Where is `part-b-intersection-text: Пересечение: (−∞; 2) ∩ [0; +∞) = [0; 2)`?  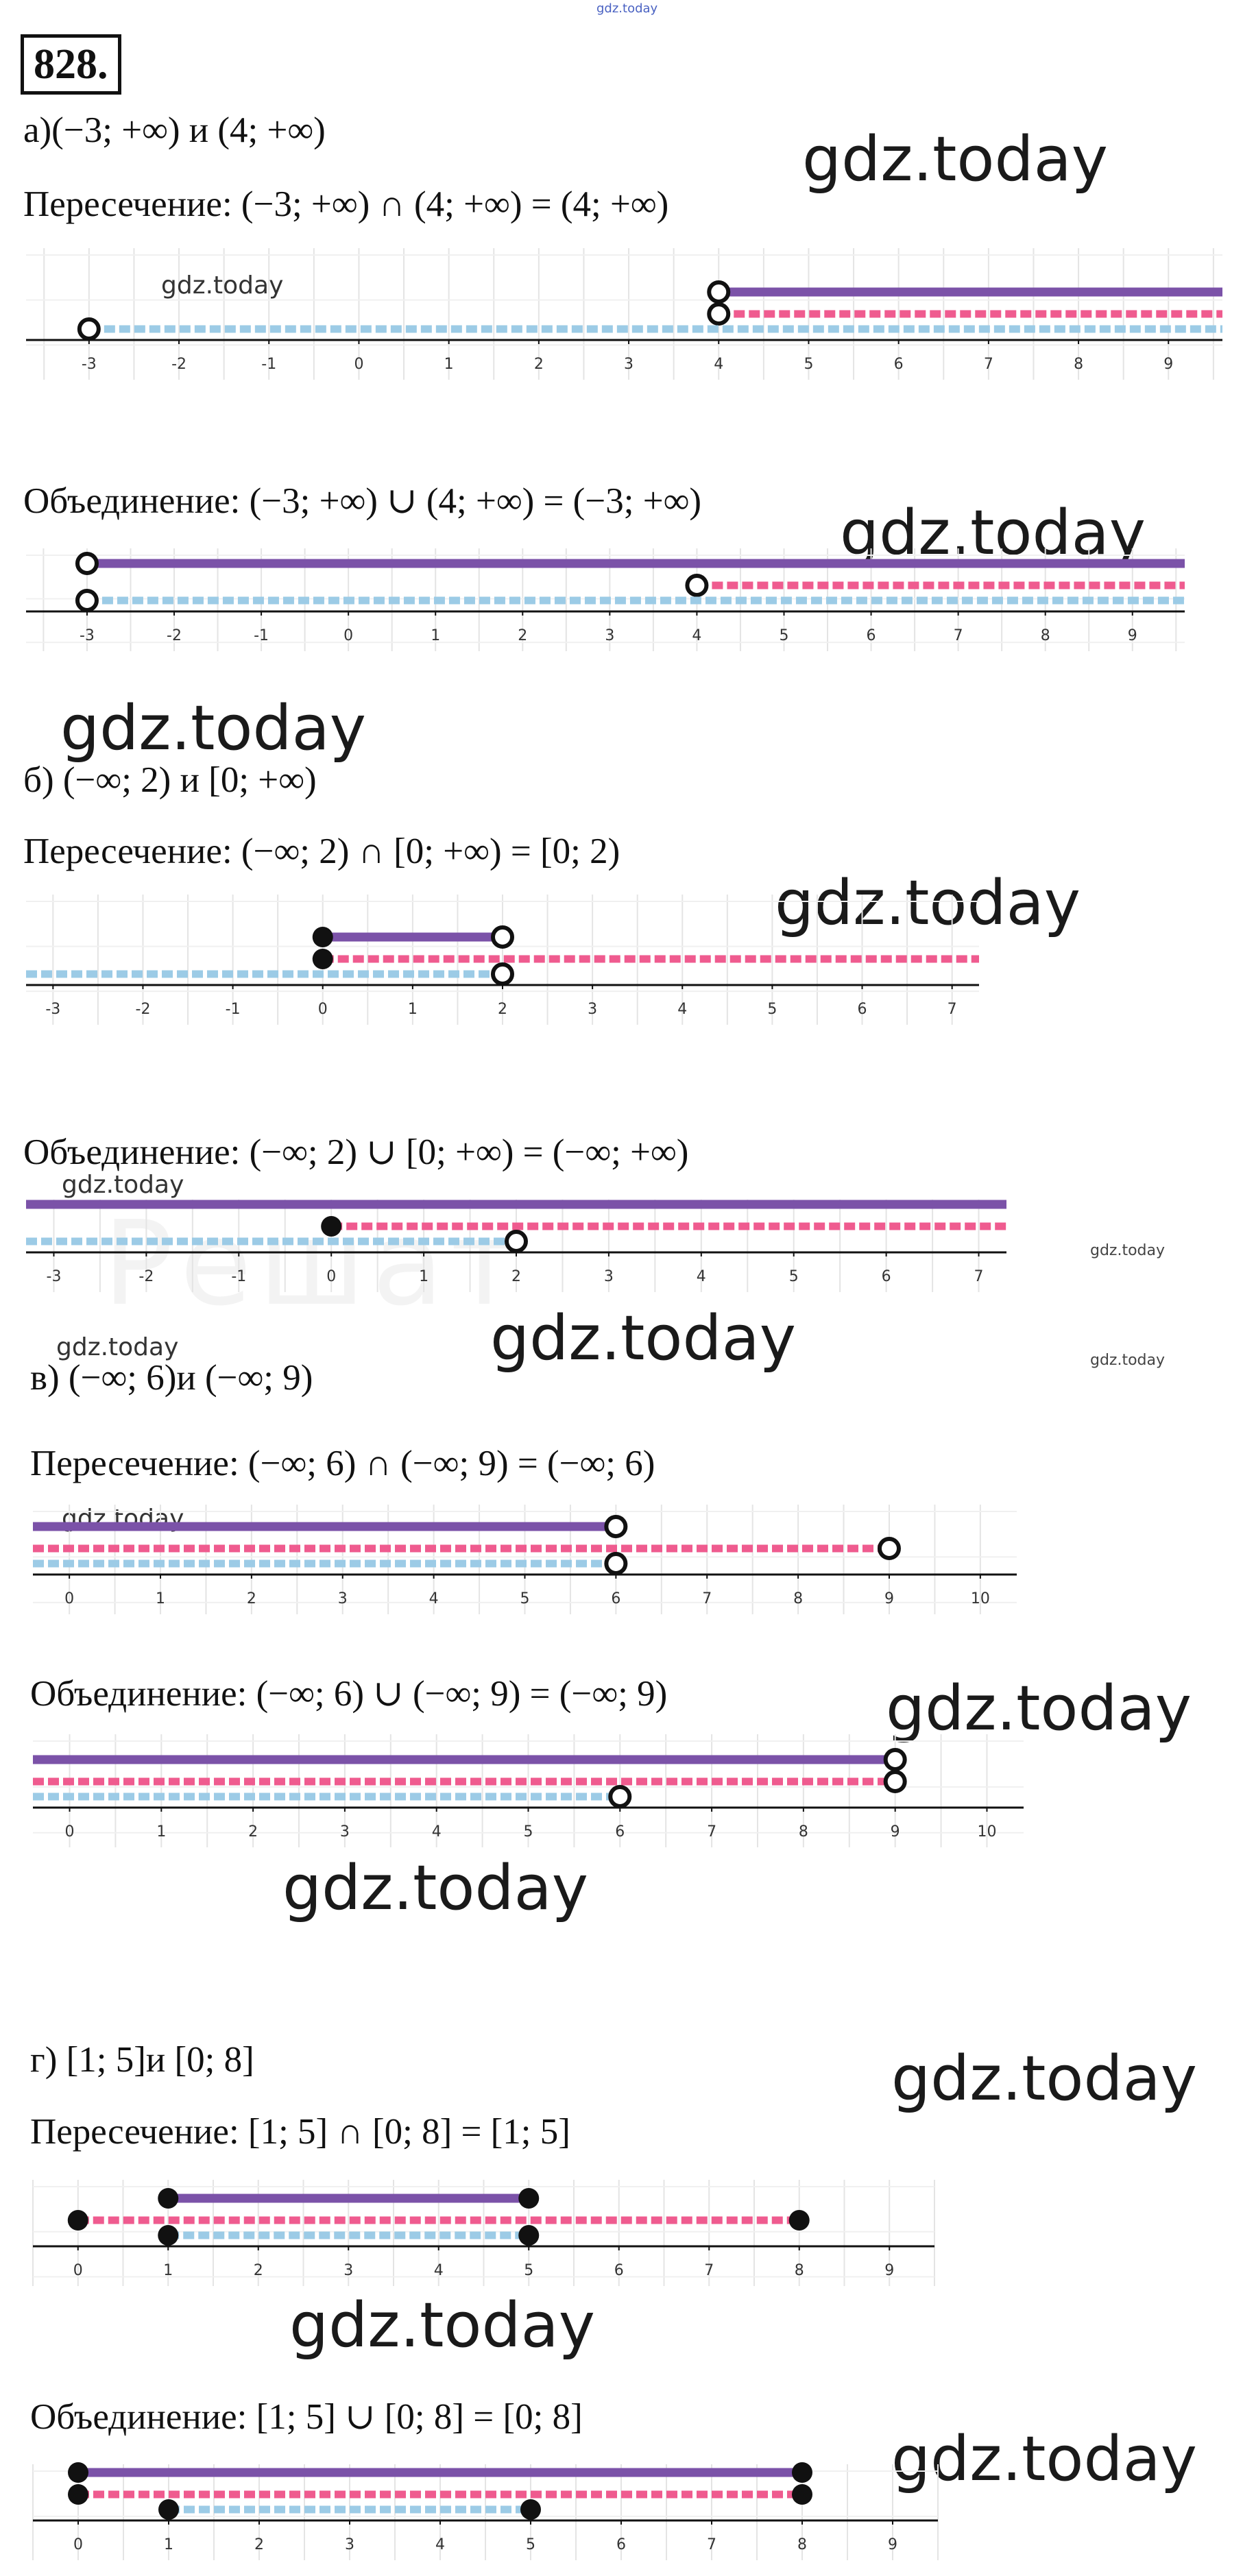 part-b-intersection-text: Пересечение: (−∞; 2) ∩ [0; +∞) = [0; 2) is located at coordinates (321, 851).